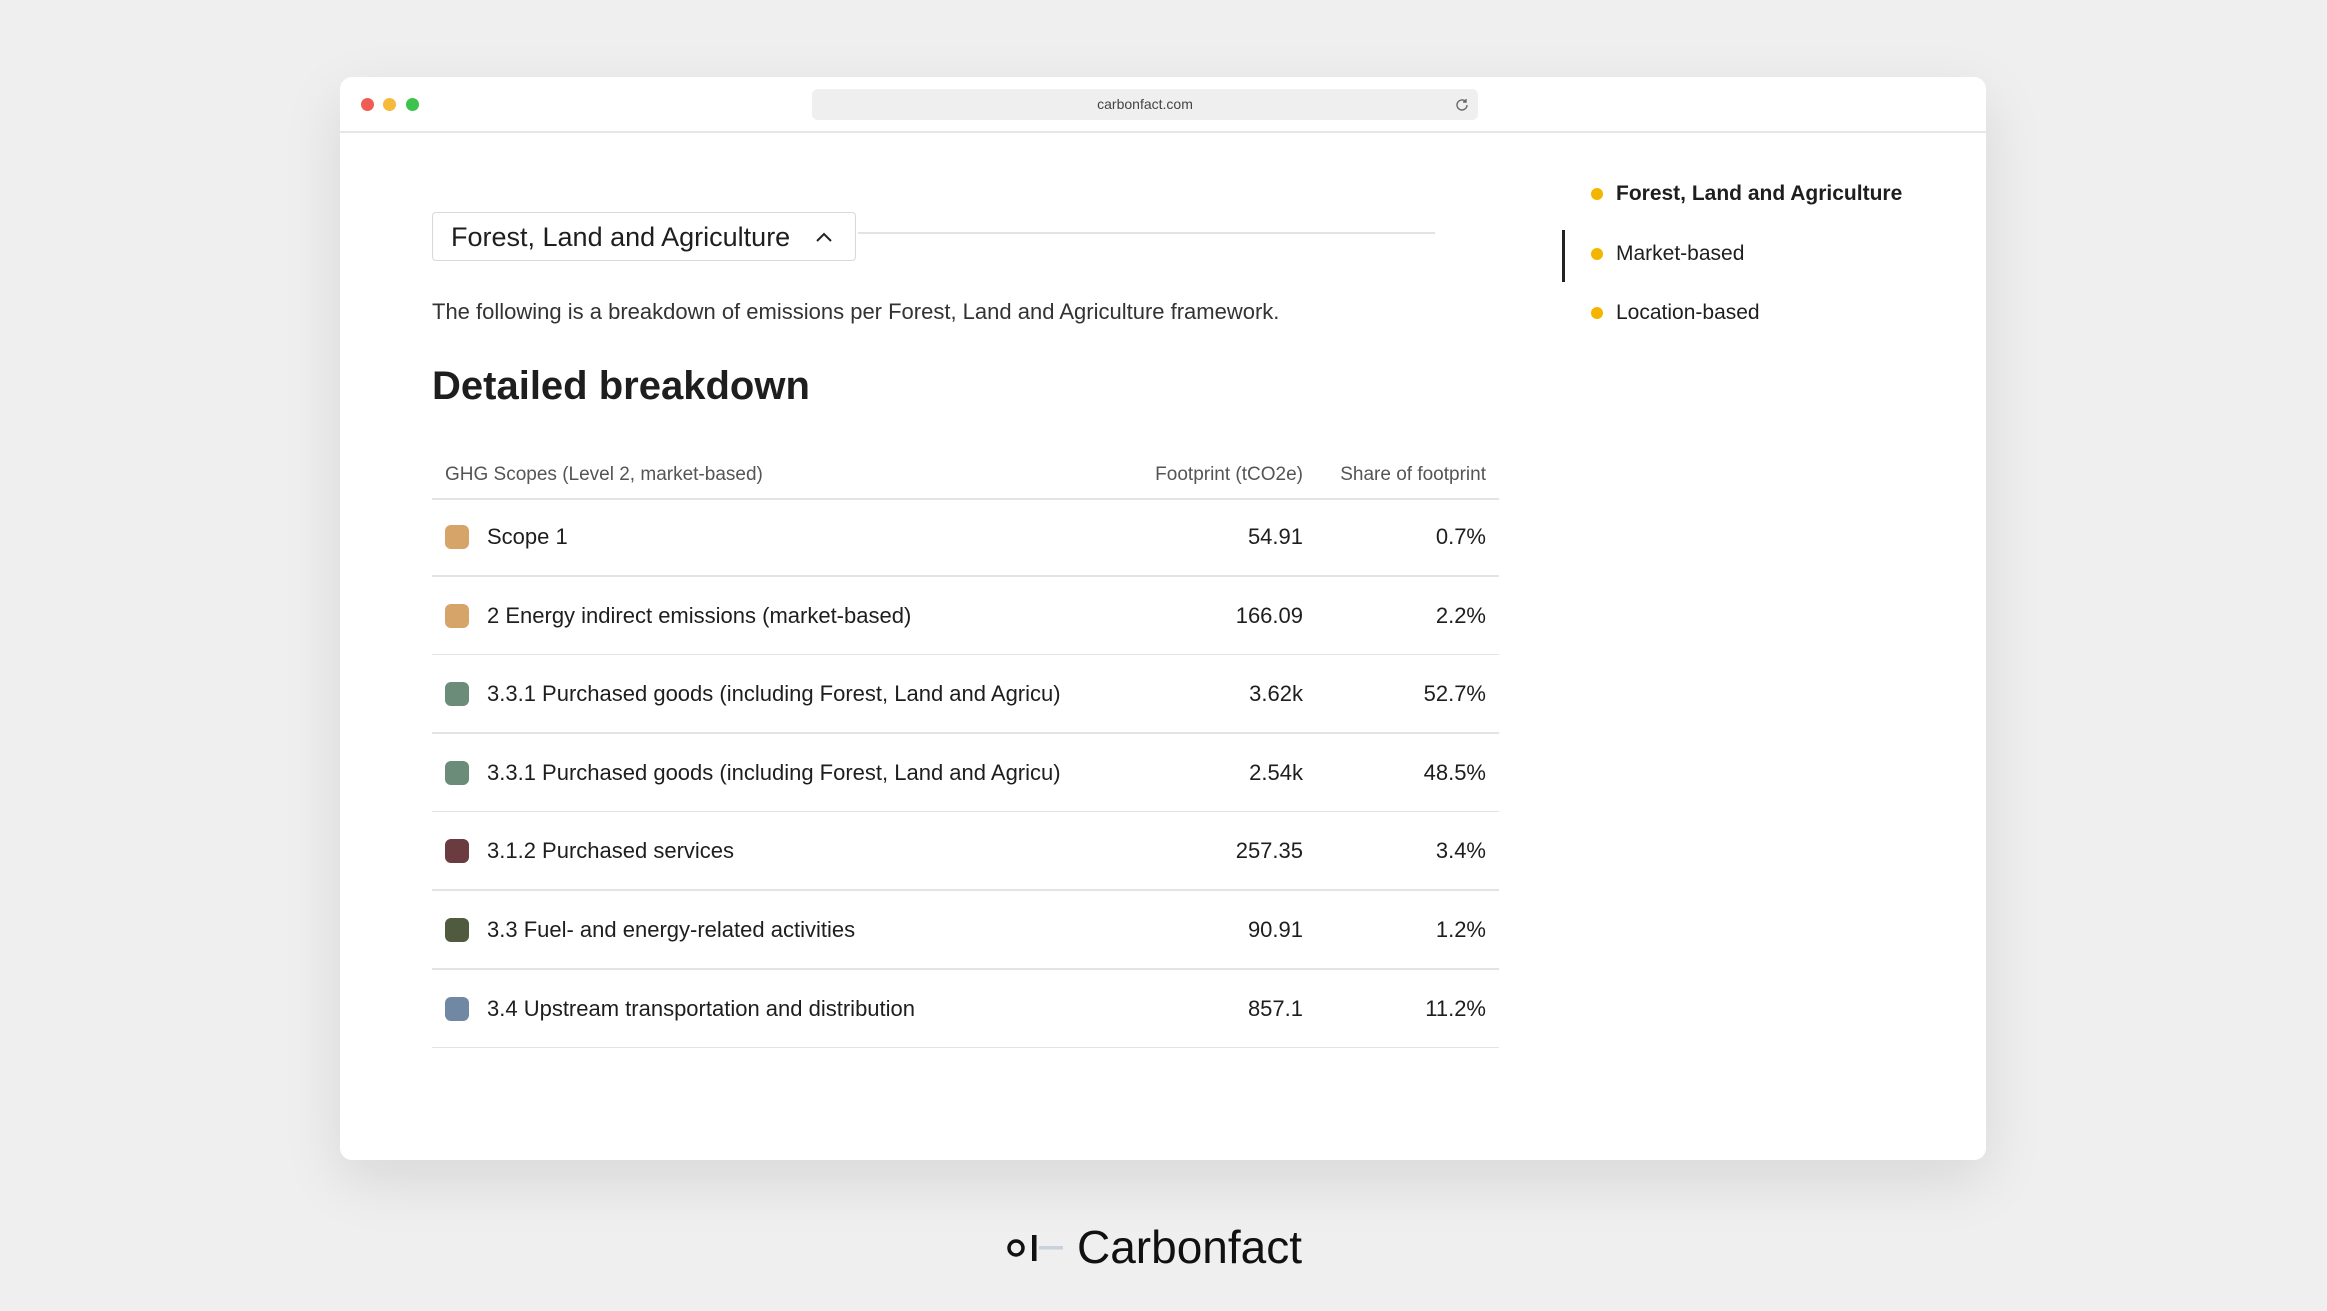 This screenshot has height=1311, width=2327. Describe the element at coordinates (621, 237) in the screenshot. I see `dropdown-label: Forest, Land and Agriculture` at that location.